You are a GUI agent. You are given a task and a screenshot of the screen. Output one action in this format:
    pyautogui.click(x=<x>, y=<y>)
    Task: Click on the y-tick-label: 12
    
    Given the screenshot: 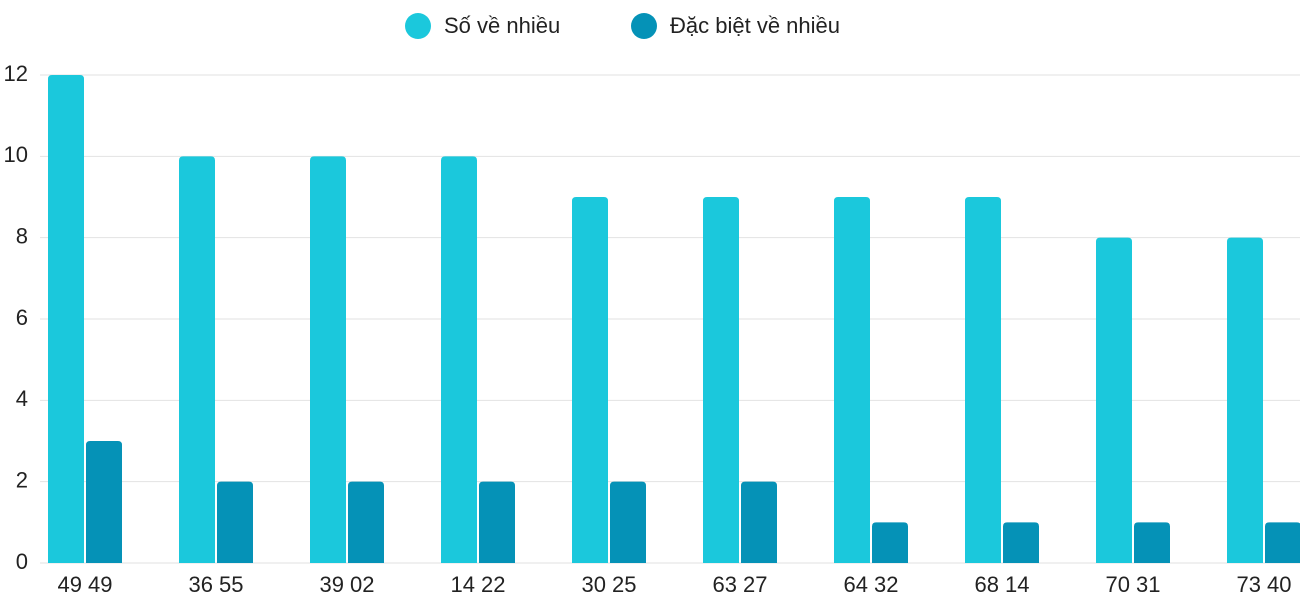 What is the action you would take?
    pyautogui.click(x=16, y=73)
    